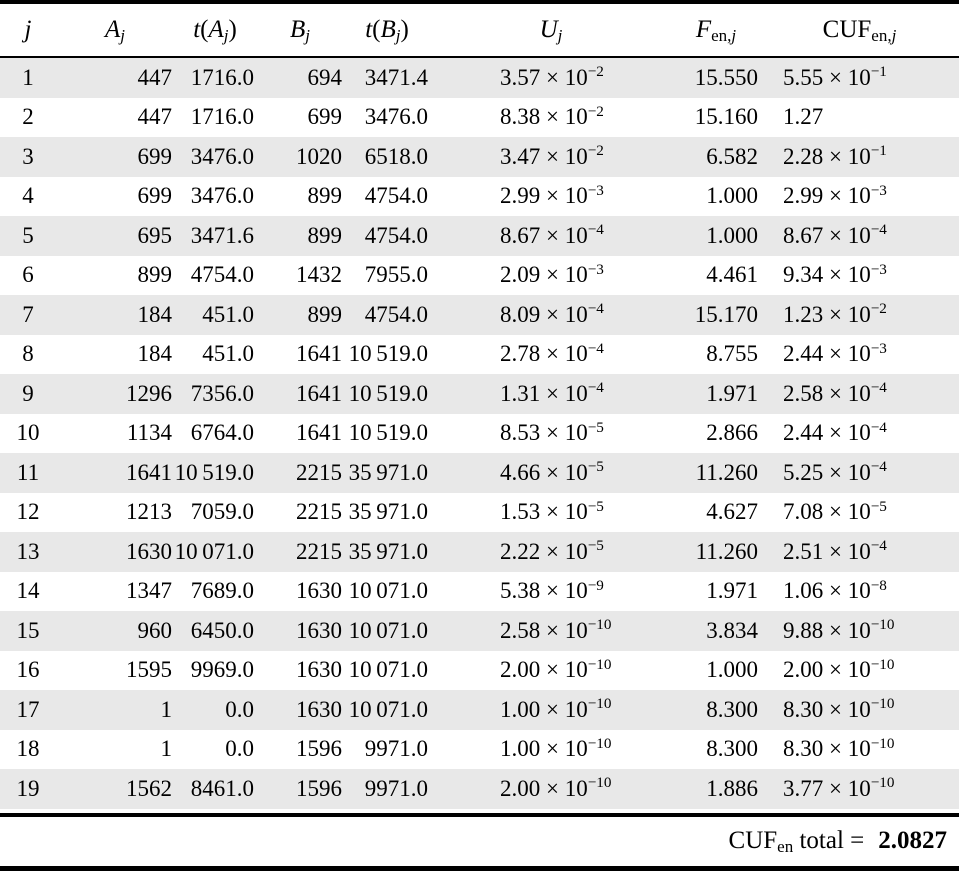  I want to click on cell-tb: 3476.0, so click(396, 117).